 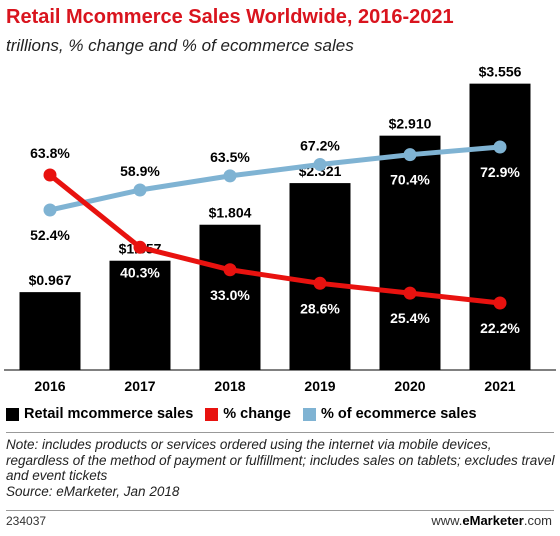 I want to click on legend-swatch-black, so click(x=12, y=414).